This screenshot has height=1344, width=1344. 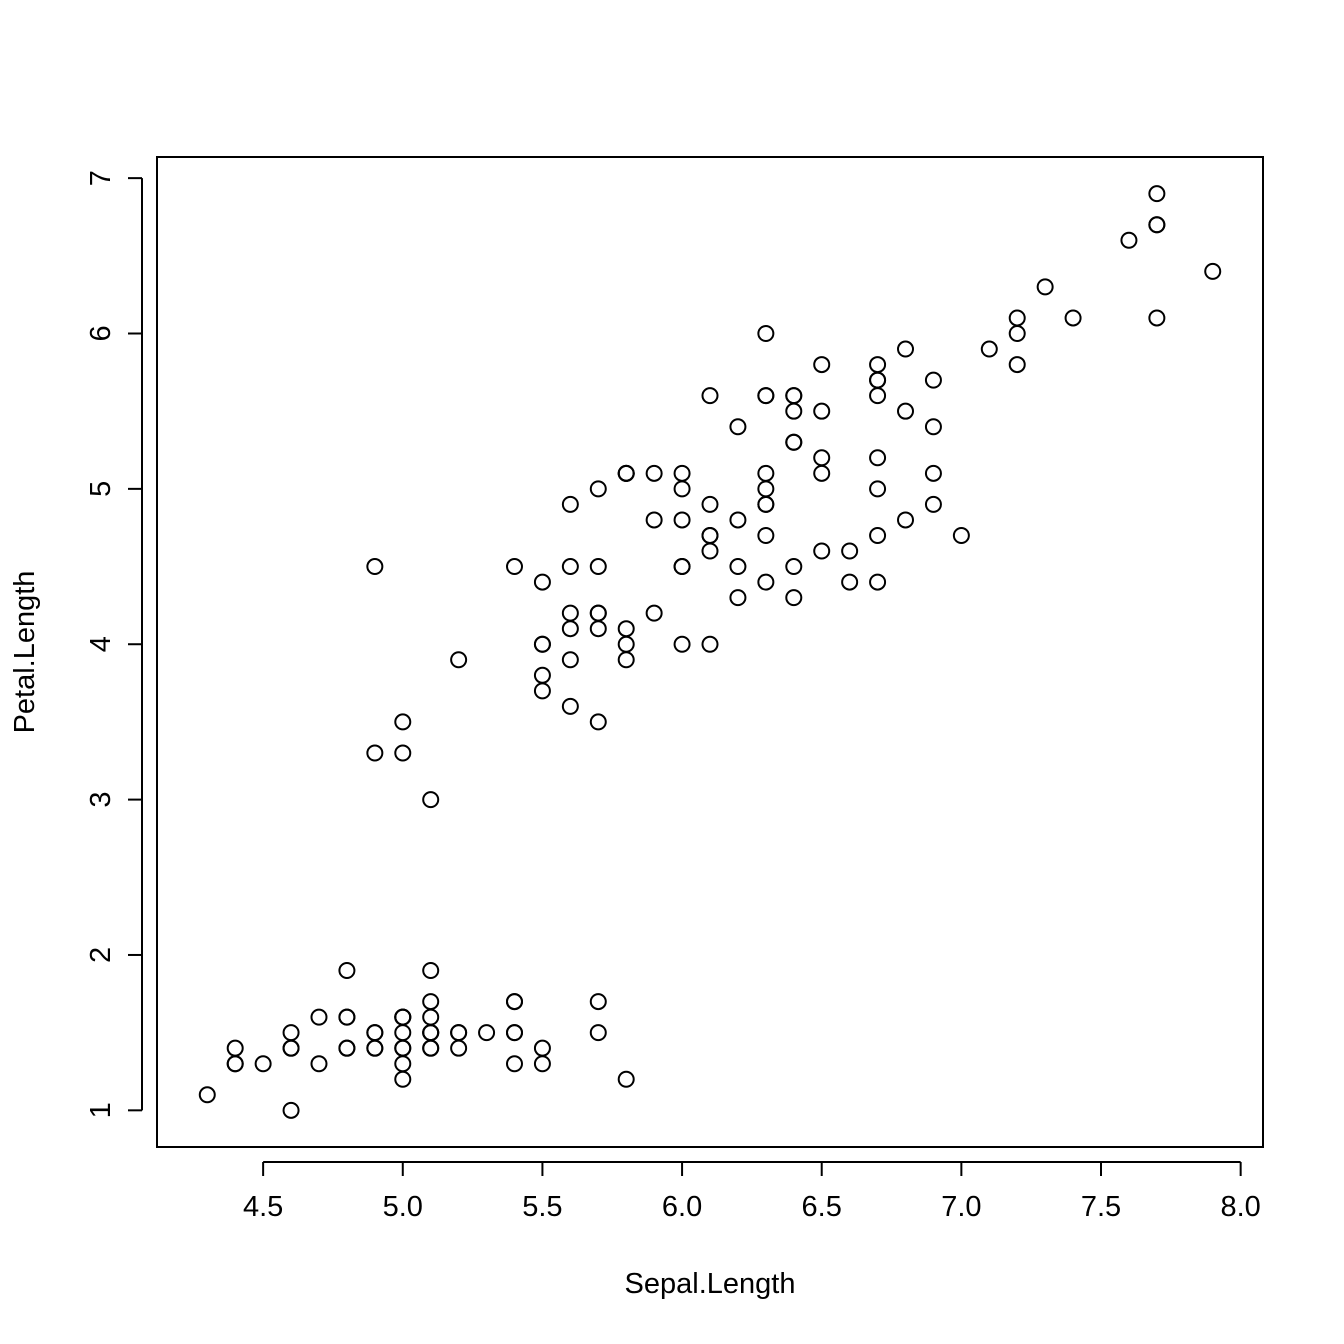 I want to click on x-tick-label: 6.0, so click(x=682, y=1207).